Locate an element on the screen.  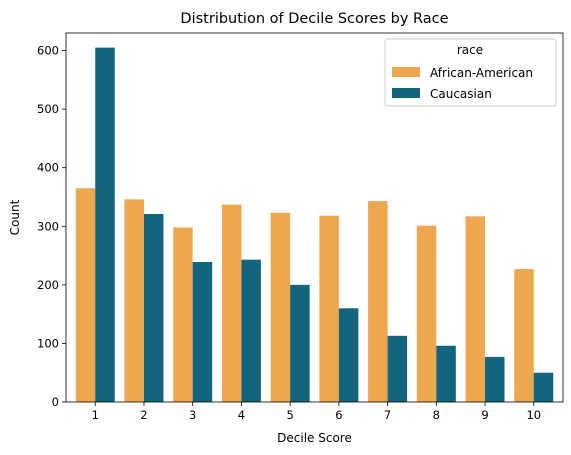
chart-title: Distribution of Decile Scores by Race is located at coordinates (314, 19).